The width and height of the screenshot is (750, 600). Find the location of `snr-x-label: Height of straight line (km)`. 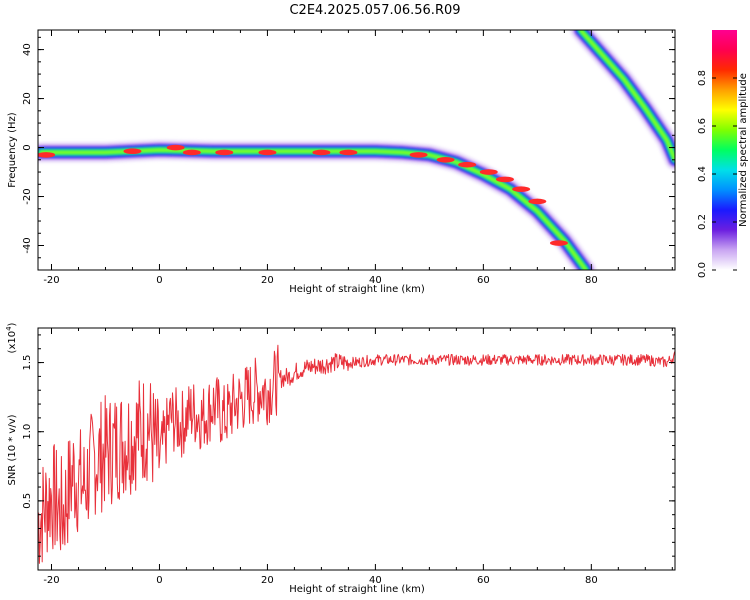

snr-x-label: Height of straight line (km) is located at coordinates (357, 589).